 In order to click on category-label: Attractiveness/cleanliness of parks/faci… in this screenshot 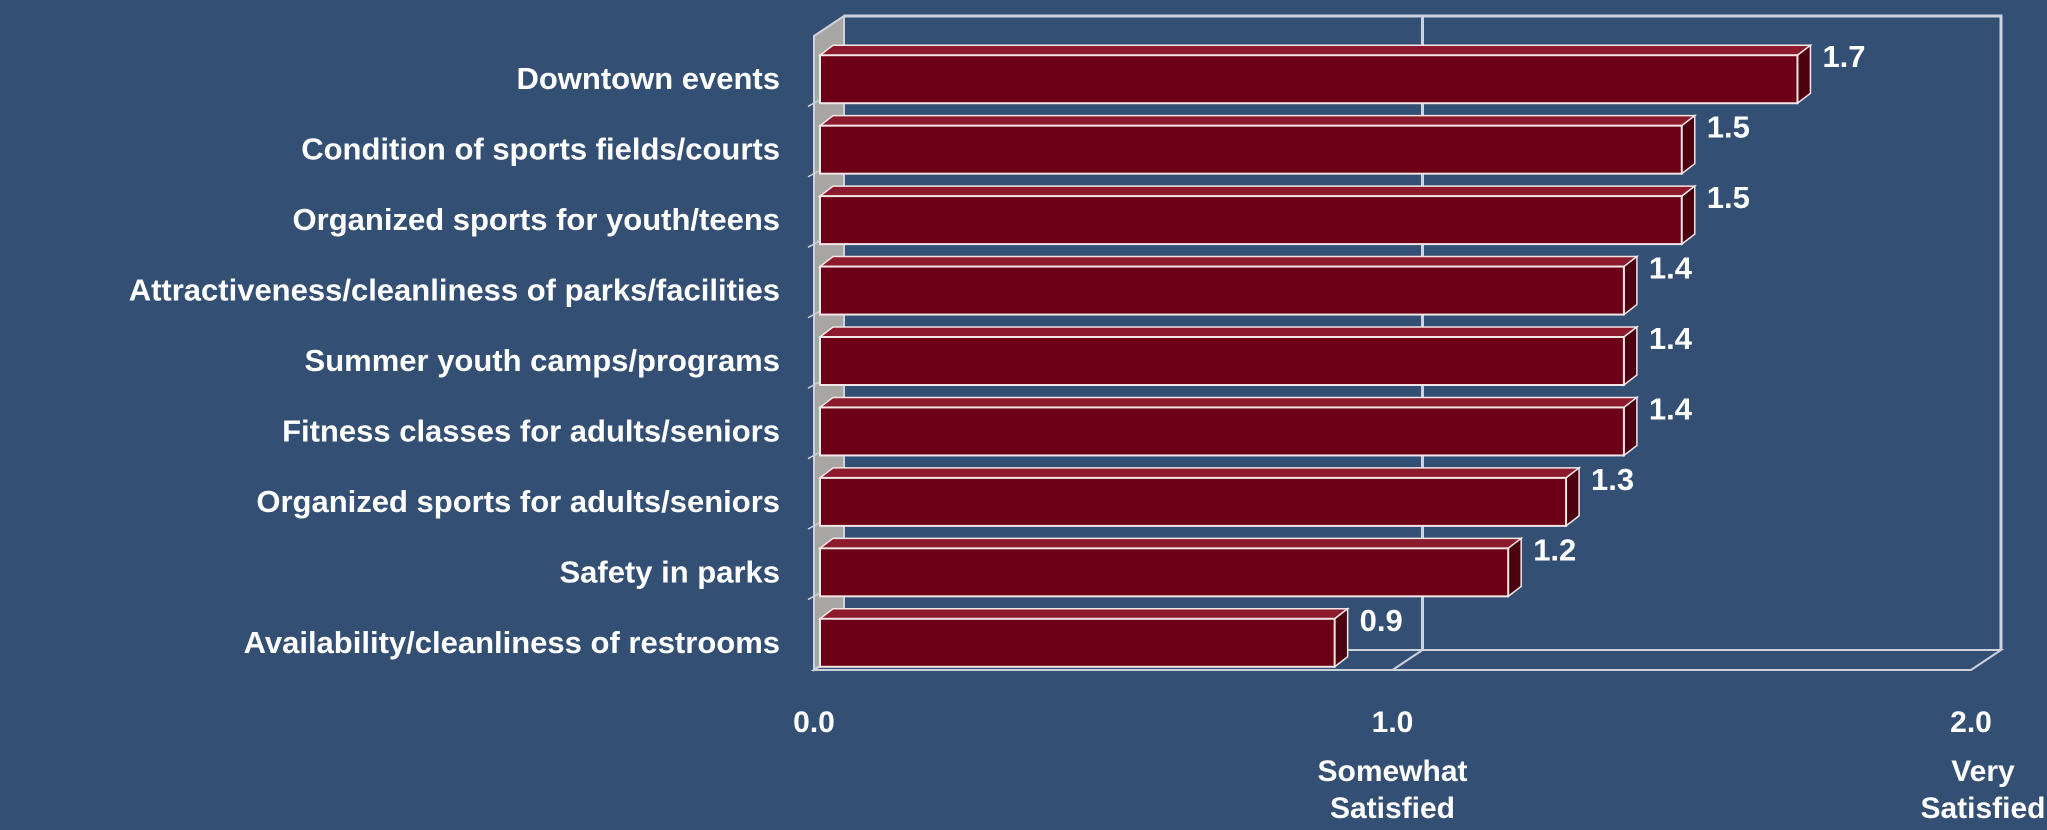, I will do `click(454, 290)`.